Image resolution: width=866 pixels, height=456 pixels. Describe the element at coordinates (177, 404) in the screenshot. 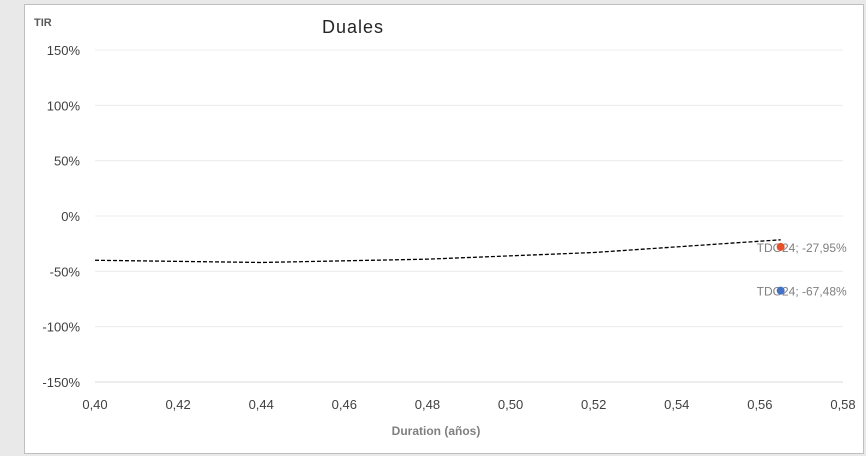

I see `x-tick-label: 0,42` at that location.